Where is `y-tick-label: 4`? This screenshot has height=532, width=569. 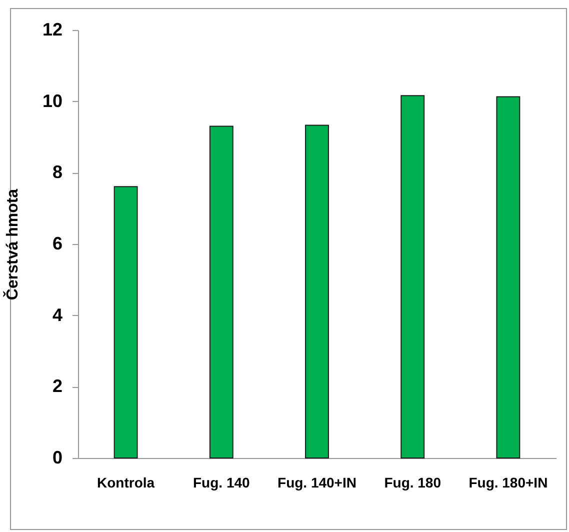 y-tick-label: 4 is located at coordinates (57, 314).